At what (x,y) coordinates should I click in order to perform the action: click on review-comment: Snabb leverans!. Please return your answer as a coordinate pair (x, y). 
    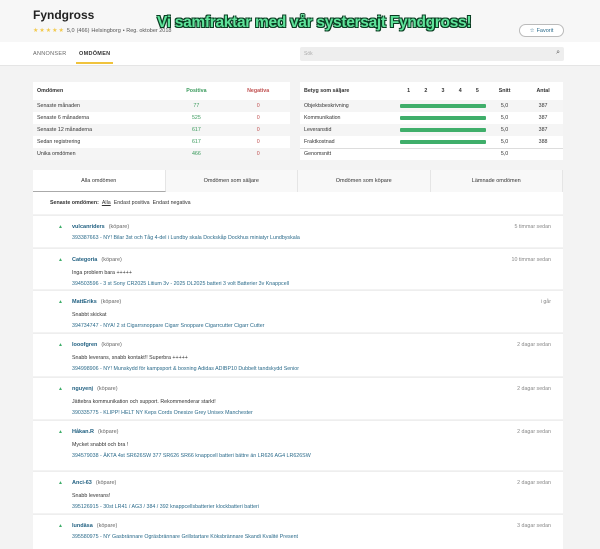
    Looking at the image, I should click on (91, 496).